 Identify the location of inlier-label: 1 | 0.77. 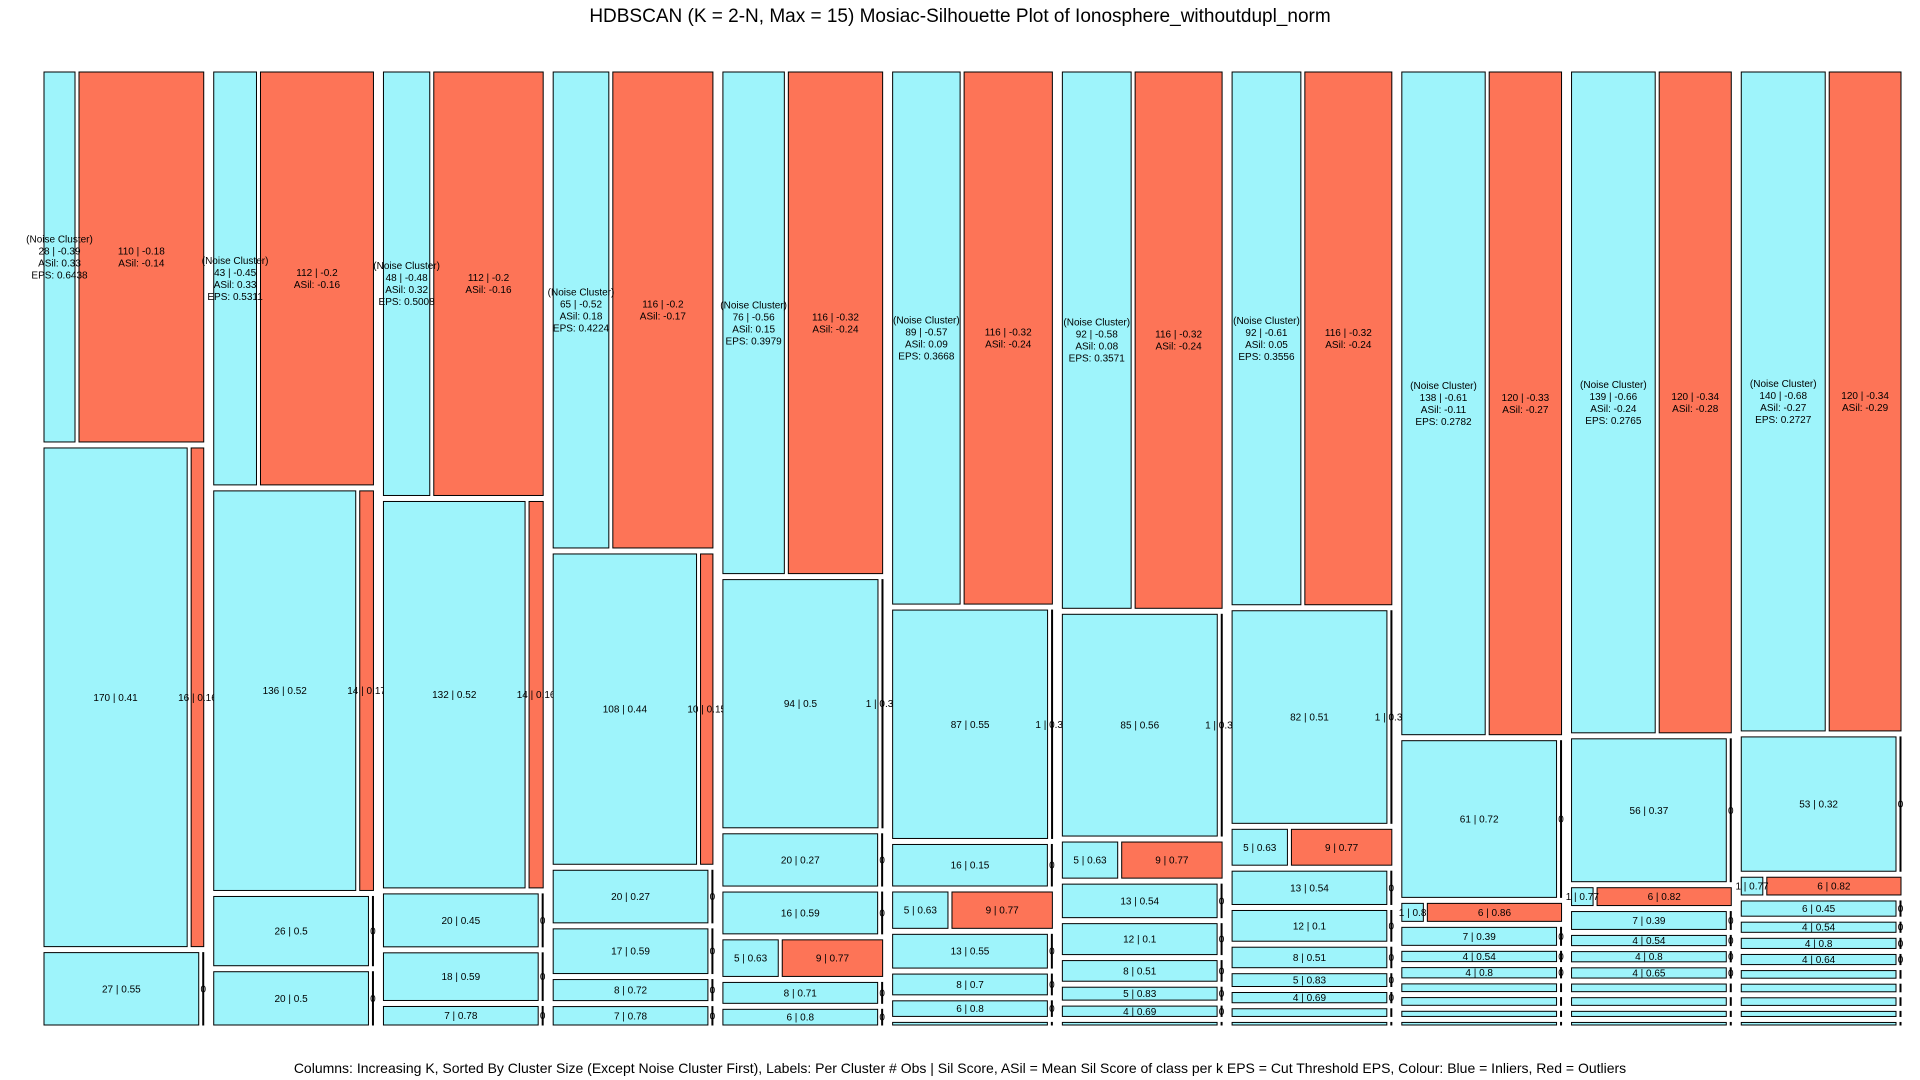
(1752, 887).